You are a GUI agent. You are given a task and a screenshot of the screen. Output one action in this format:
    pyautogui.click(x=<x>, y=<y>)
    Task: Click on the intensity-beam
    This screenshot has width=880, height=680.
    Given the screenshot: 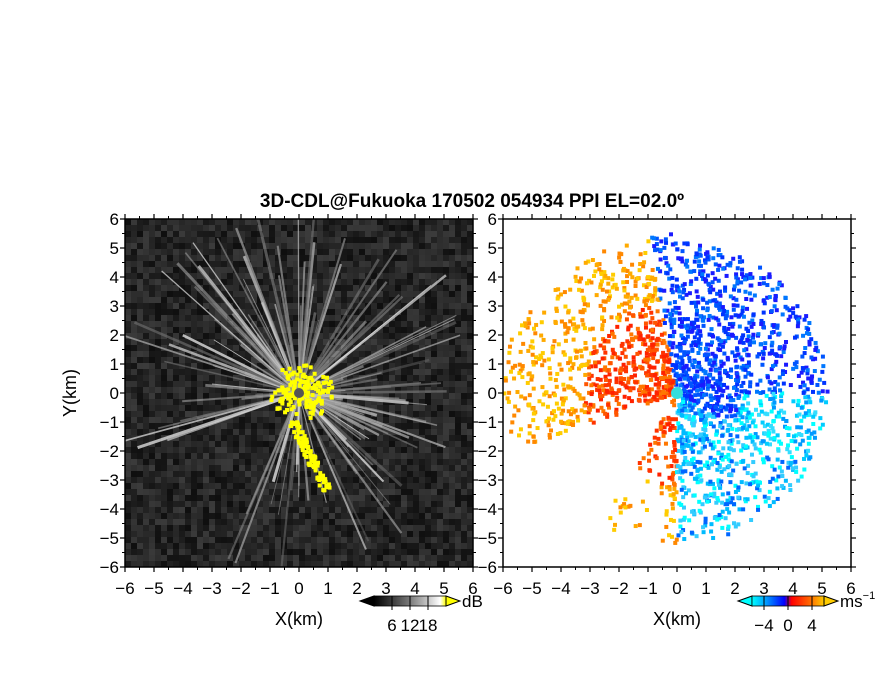 What is the action you would take?
    pyautogui.click(x=338, y=326)
    